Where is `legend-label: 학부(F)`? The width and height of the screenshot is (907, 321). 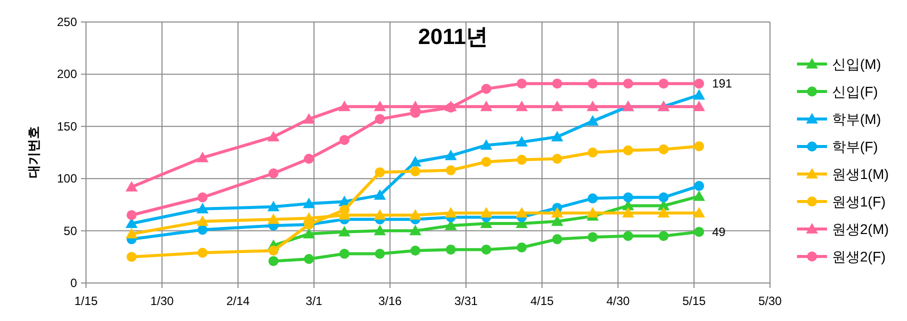
legend-label: 학부(F) is located at coordinates (855, 146).